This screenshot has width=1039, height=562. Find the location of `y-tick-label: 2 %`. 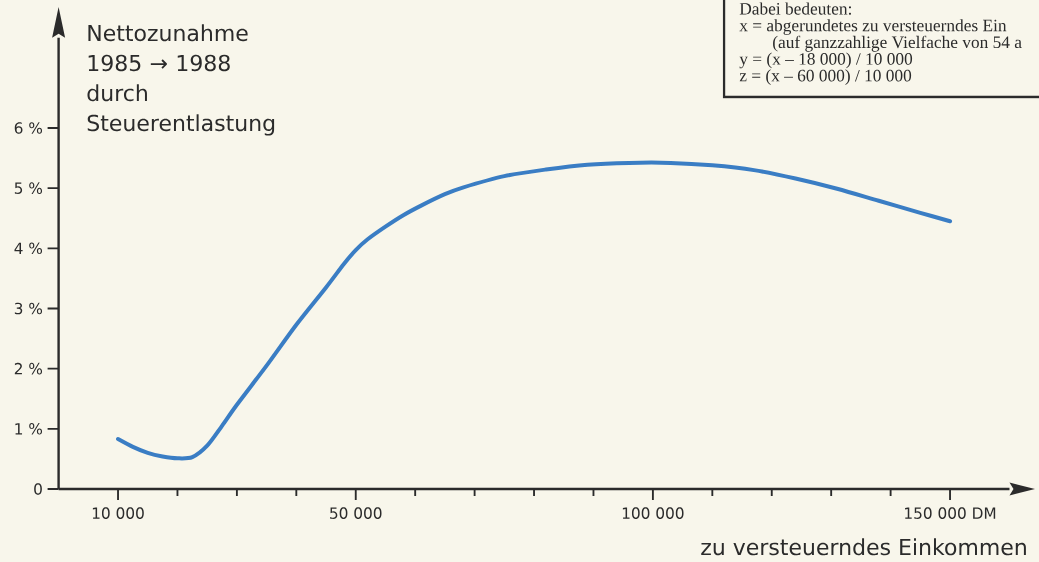

y-tick-label: 2 % is located at coordinates (28, 368).